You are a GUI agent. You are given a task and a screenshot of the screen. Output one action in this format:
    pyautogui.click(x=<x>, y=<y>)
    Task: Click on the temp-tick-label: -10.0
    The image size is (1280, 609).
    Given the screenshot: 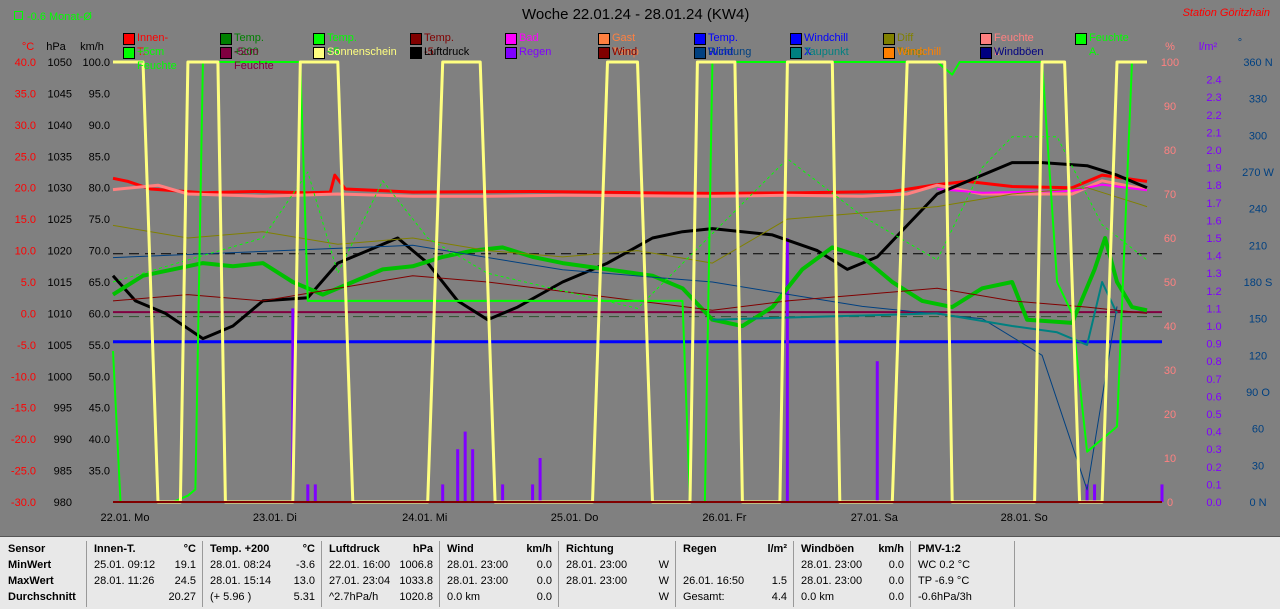 What is the action you would take?
    pyautogui.click(x=23, y=377)
    